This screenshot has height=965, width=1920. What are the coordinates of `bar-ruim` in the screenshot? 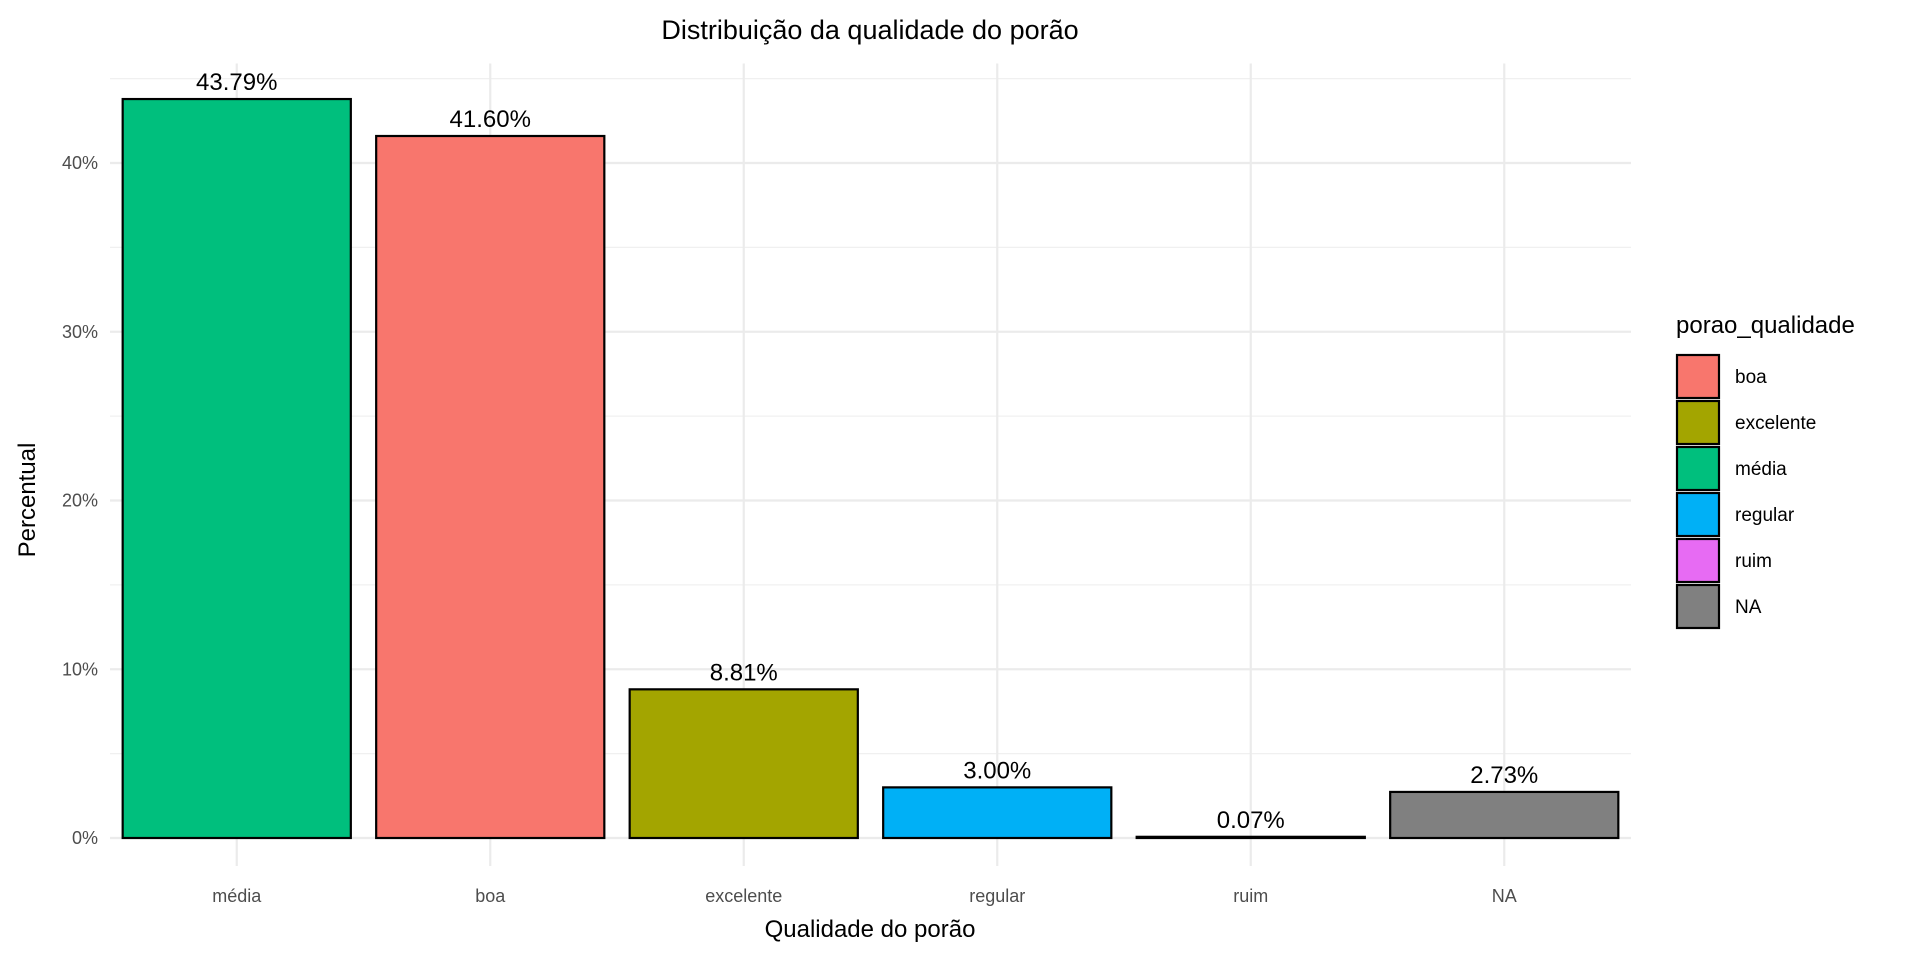 It's located at (1250, 837).